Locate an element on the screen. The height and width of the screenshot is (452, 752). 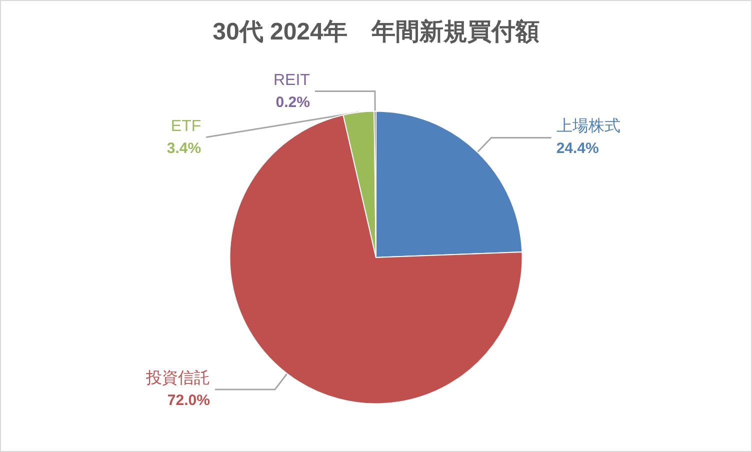
data-label: 24.4% is located at coordinates (577, 149).